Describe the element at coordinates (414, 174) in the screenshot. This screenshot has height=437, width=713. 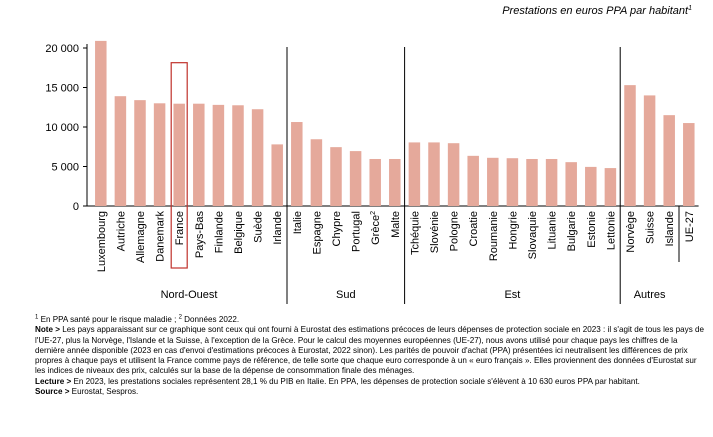
I see `bar-tch-quie` at that location.